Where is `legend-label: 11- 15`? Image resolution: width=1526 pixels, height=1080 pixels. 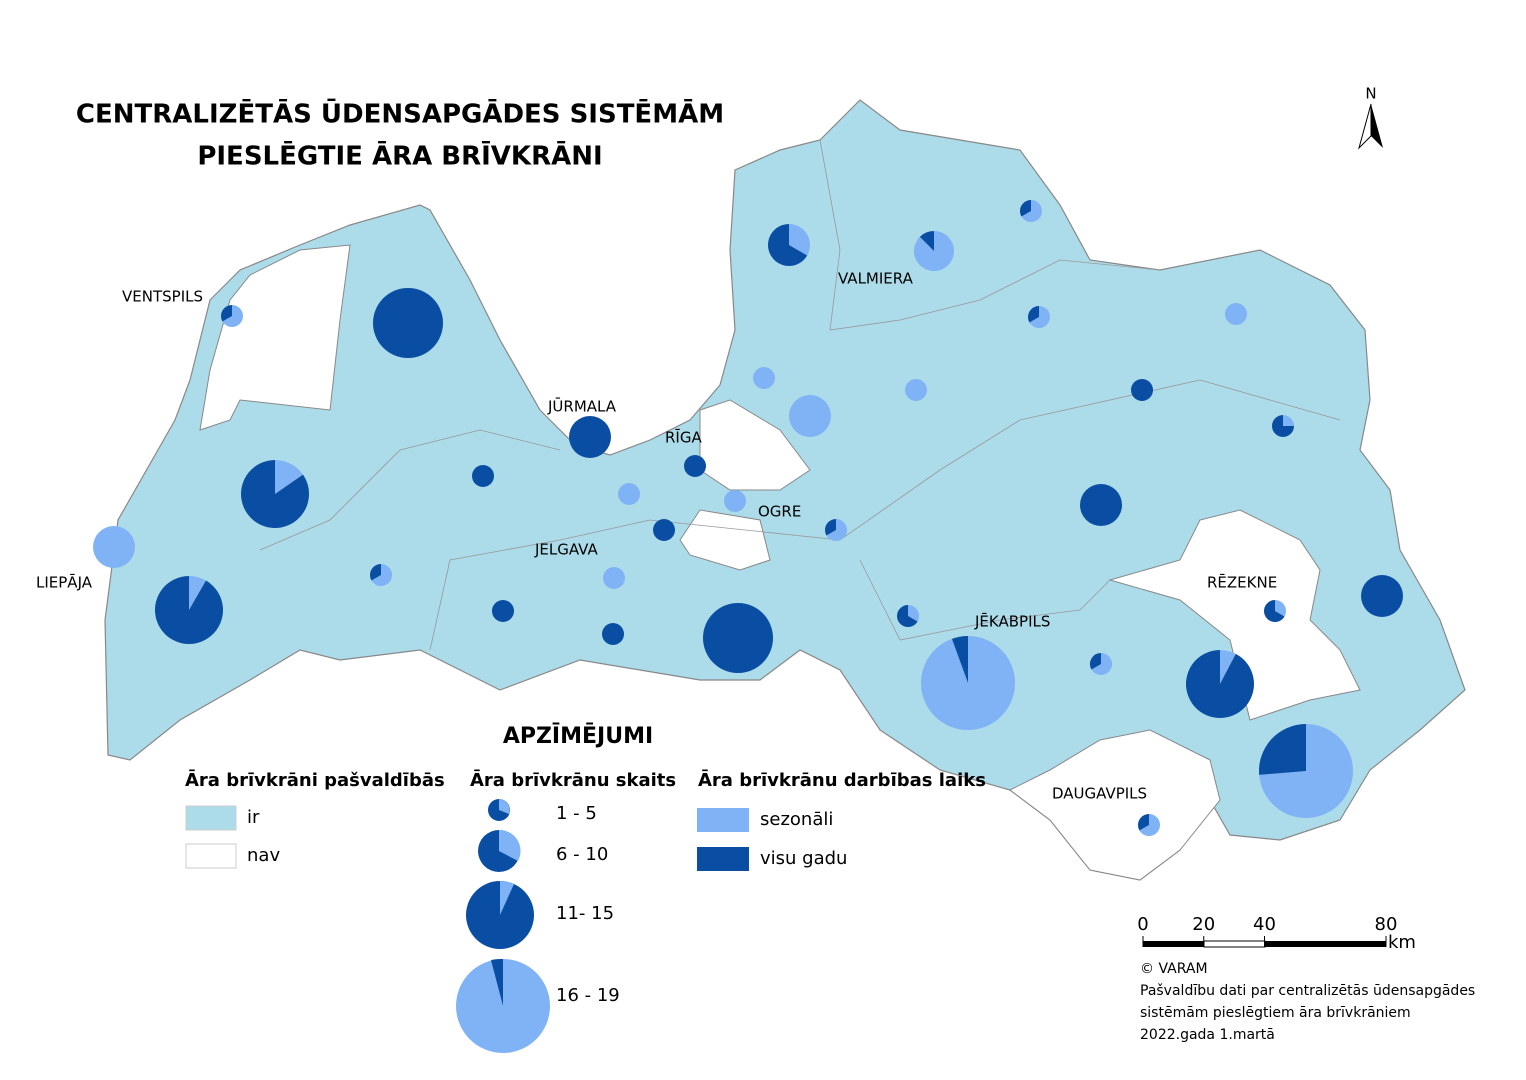
legend-label: 11- 15 is located at coordinates (585, 913).